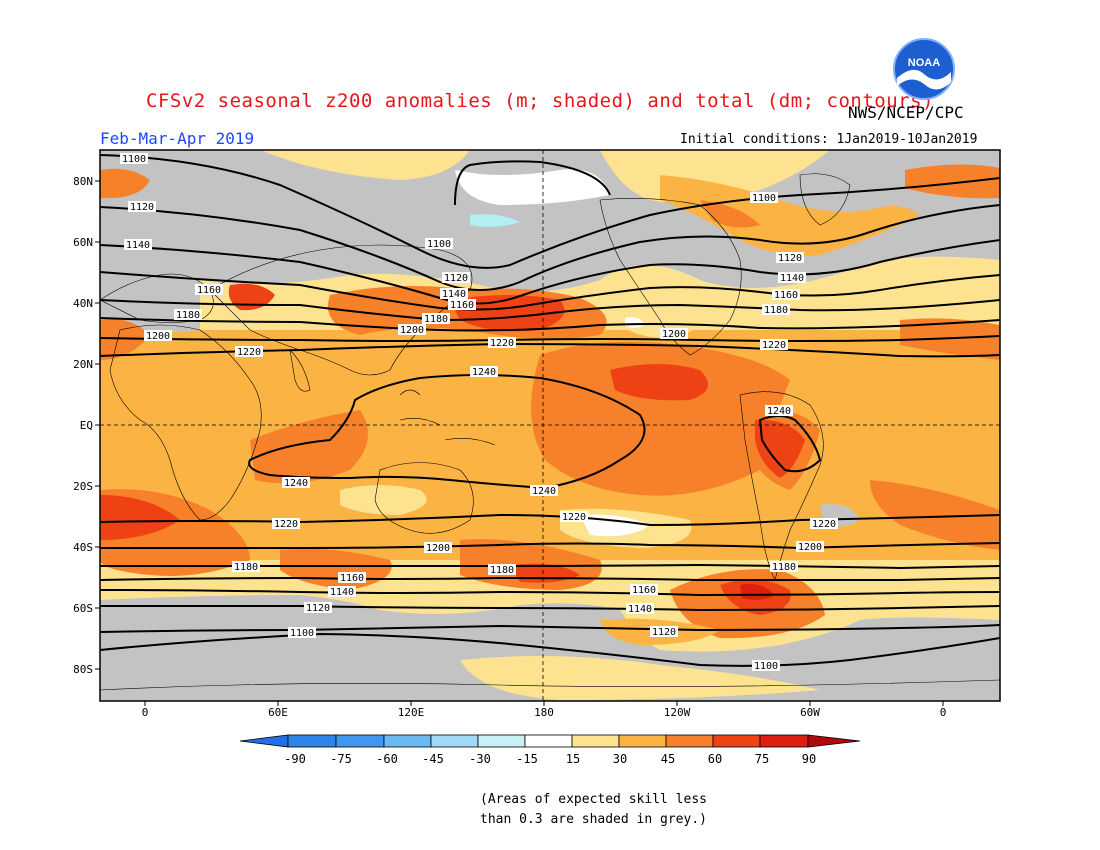 This screenshot has width=1100, height=850. What do you see at coordinates (810, 712) in the screenshot?
I see `lon-tick: 60W` at bounding box center [810, 712].